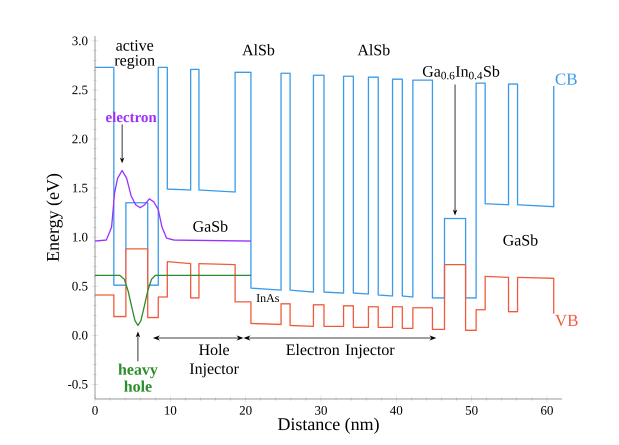  What do you see at coordinates (80, 286) in the screenshot?
I see `y-tick-label: 0.5` at bounding box center [80, 286].